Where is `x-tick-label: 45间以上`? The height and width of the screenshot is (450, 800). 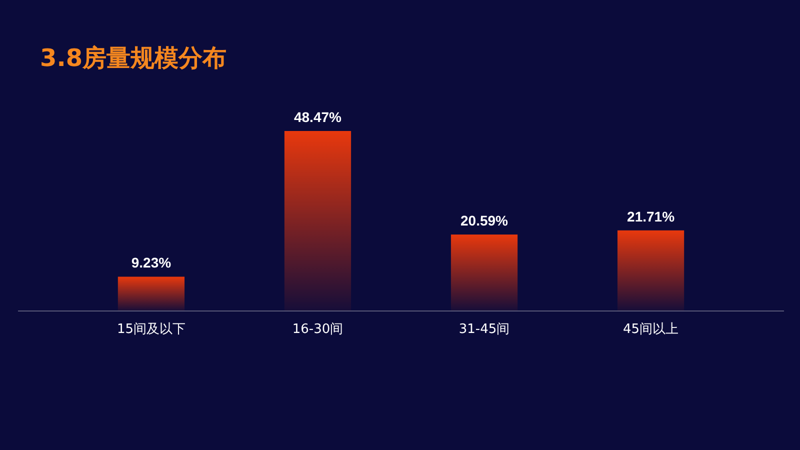
x-tick-label: 45间以上 is located at coordinates (651, 329).